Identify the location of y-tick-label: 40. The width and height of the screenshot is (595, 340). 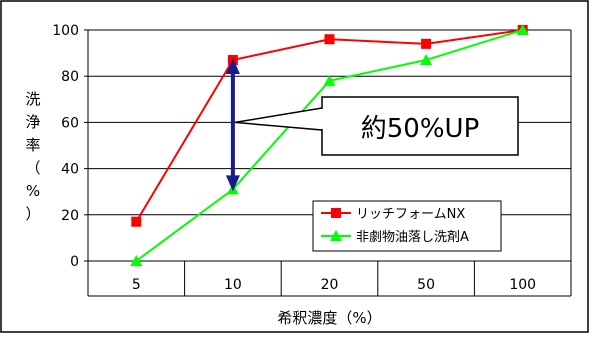
(70, 170).